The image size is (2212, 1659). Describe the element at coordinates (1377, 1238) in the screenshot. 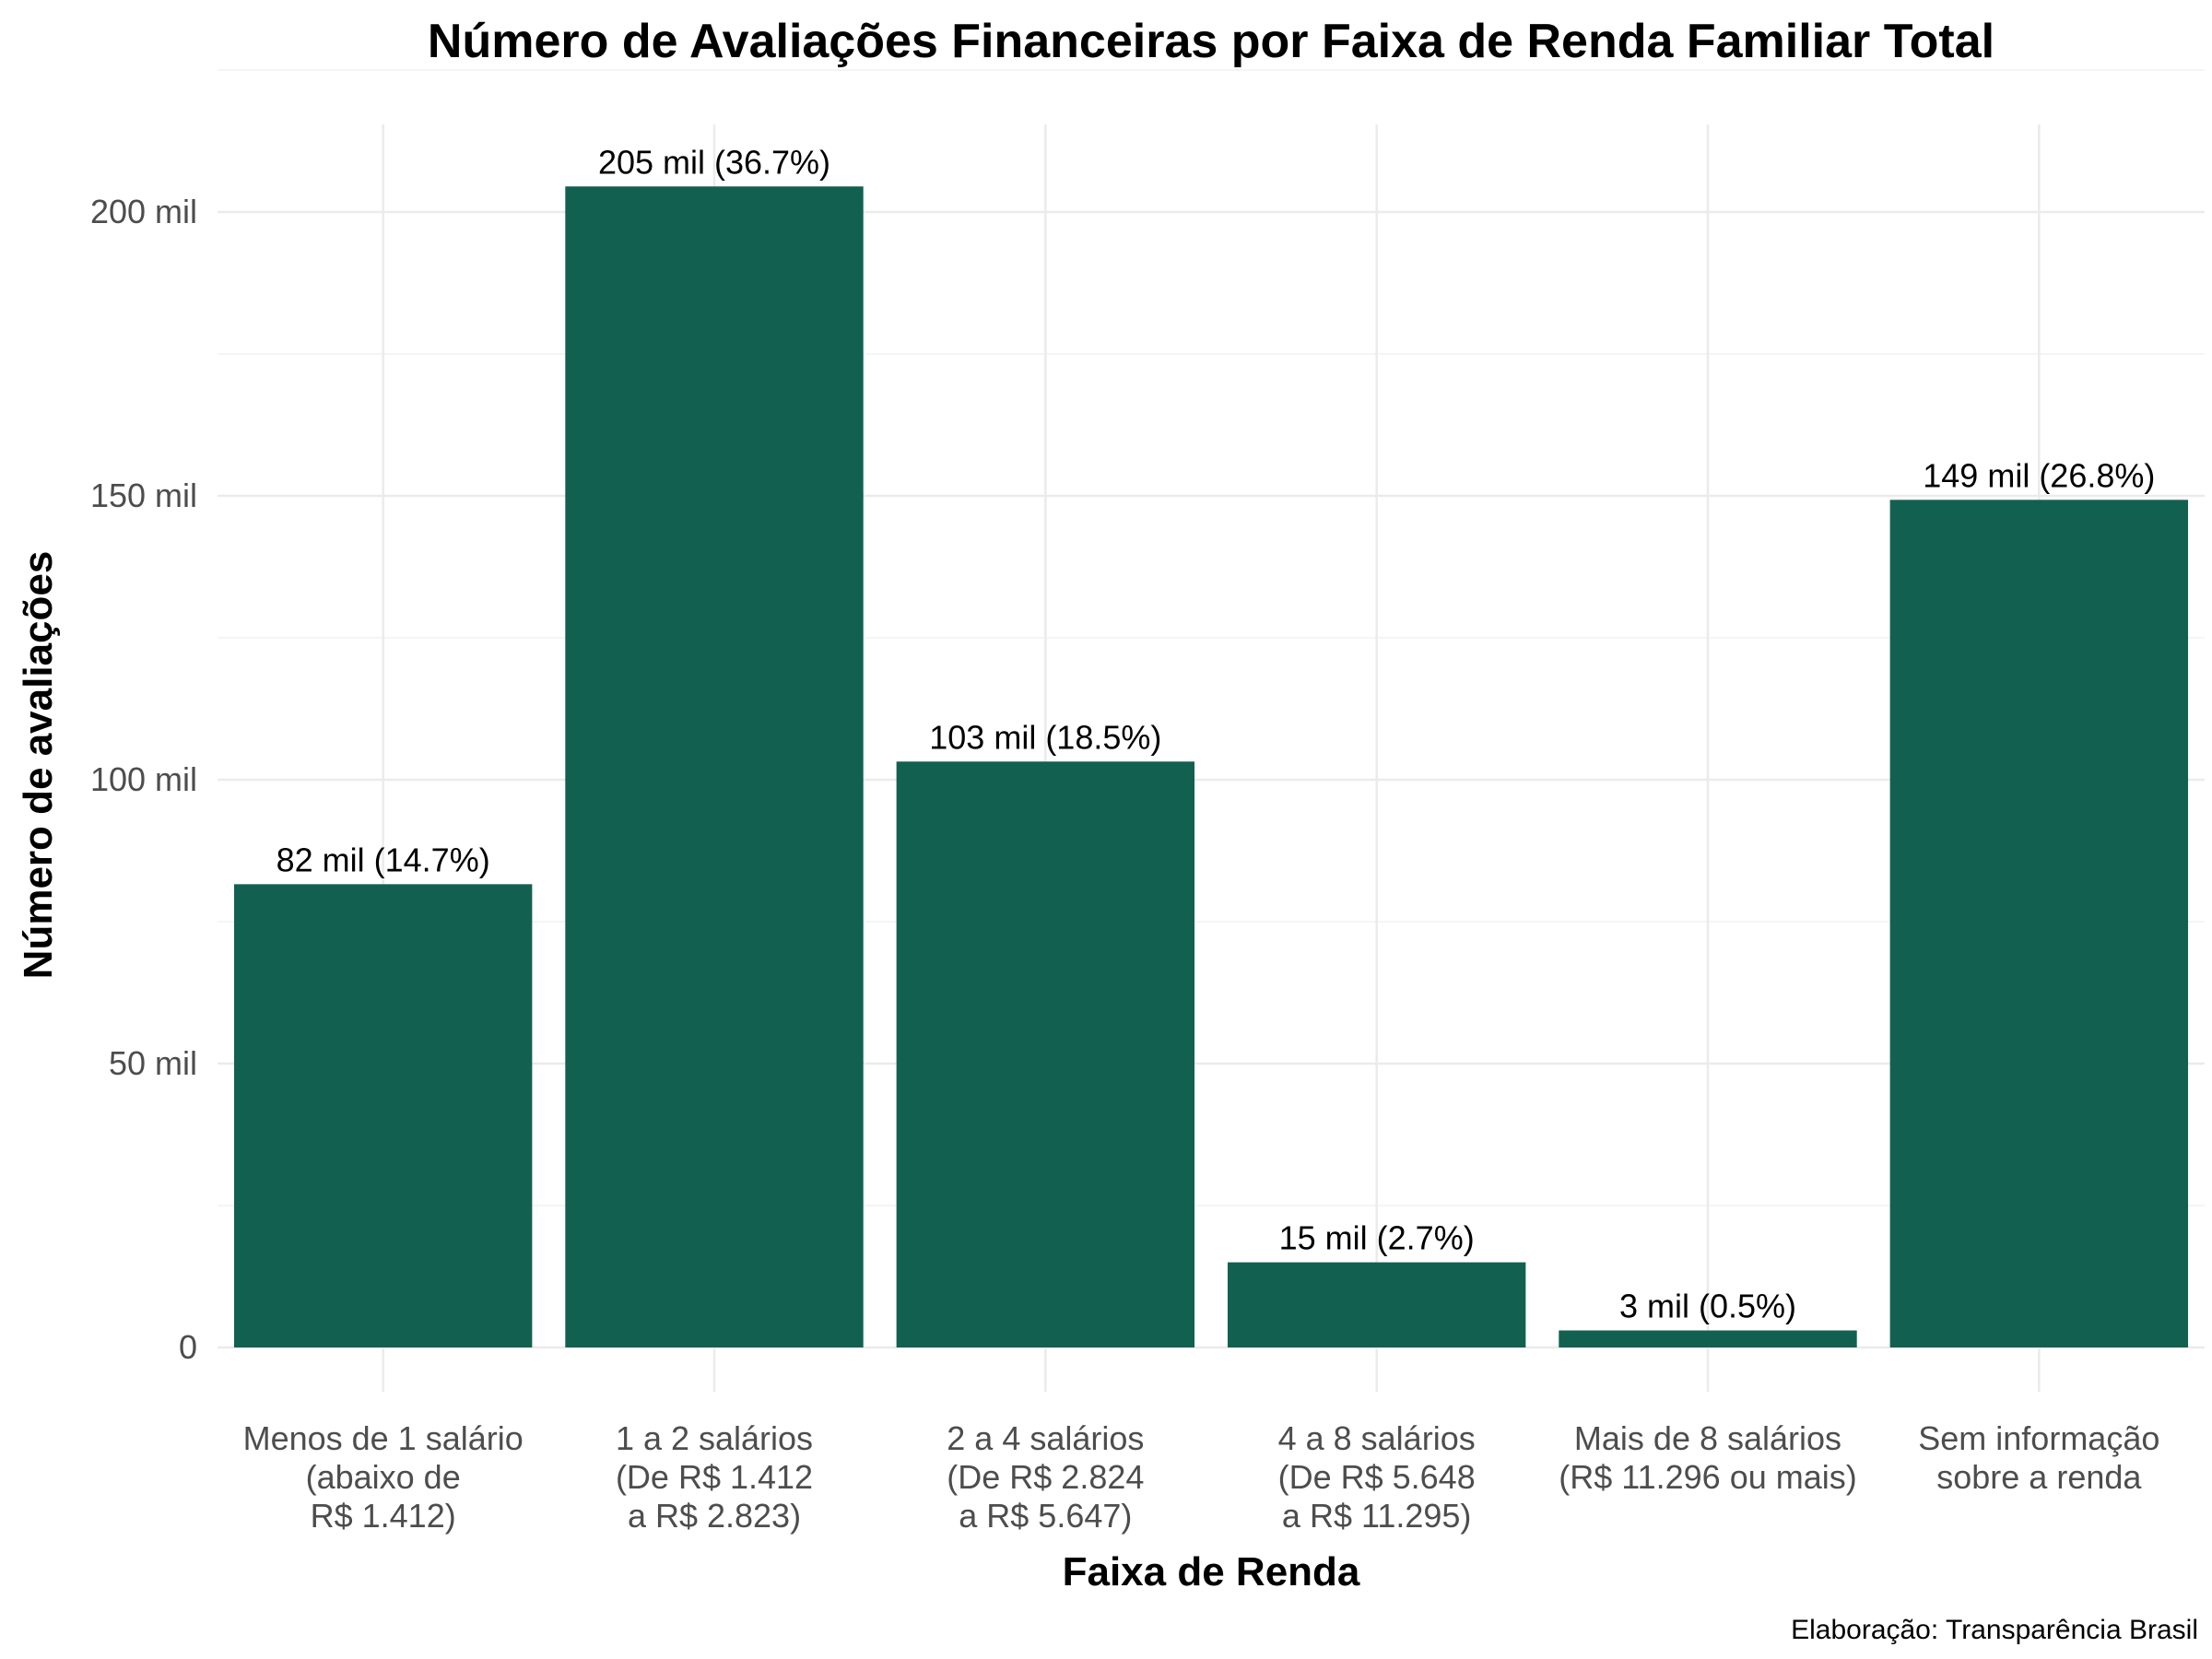

I see `bar-data-label: 15 mil (2.7%)` at that location.